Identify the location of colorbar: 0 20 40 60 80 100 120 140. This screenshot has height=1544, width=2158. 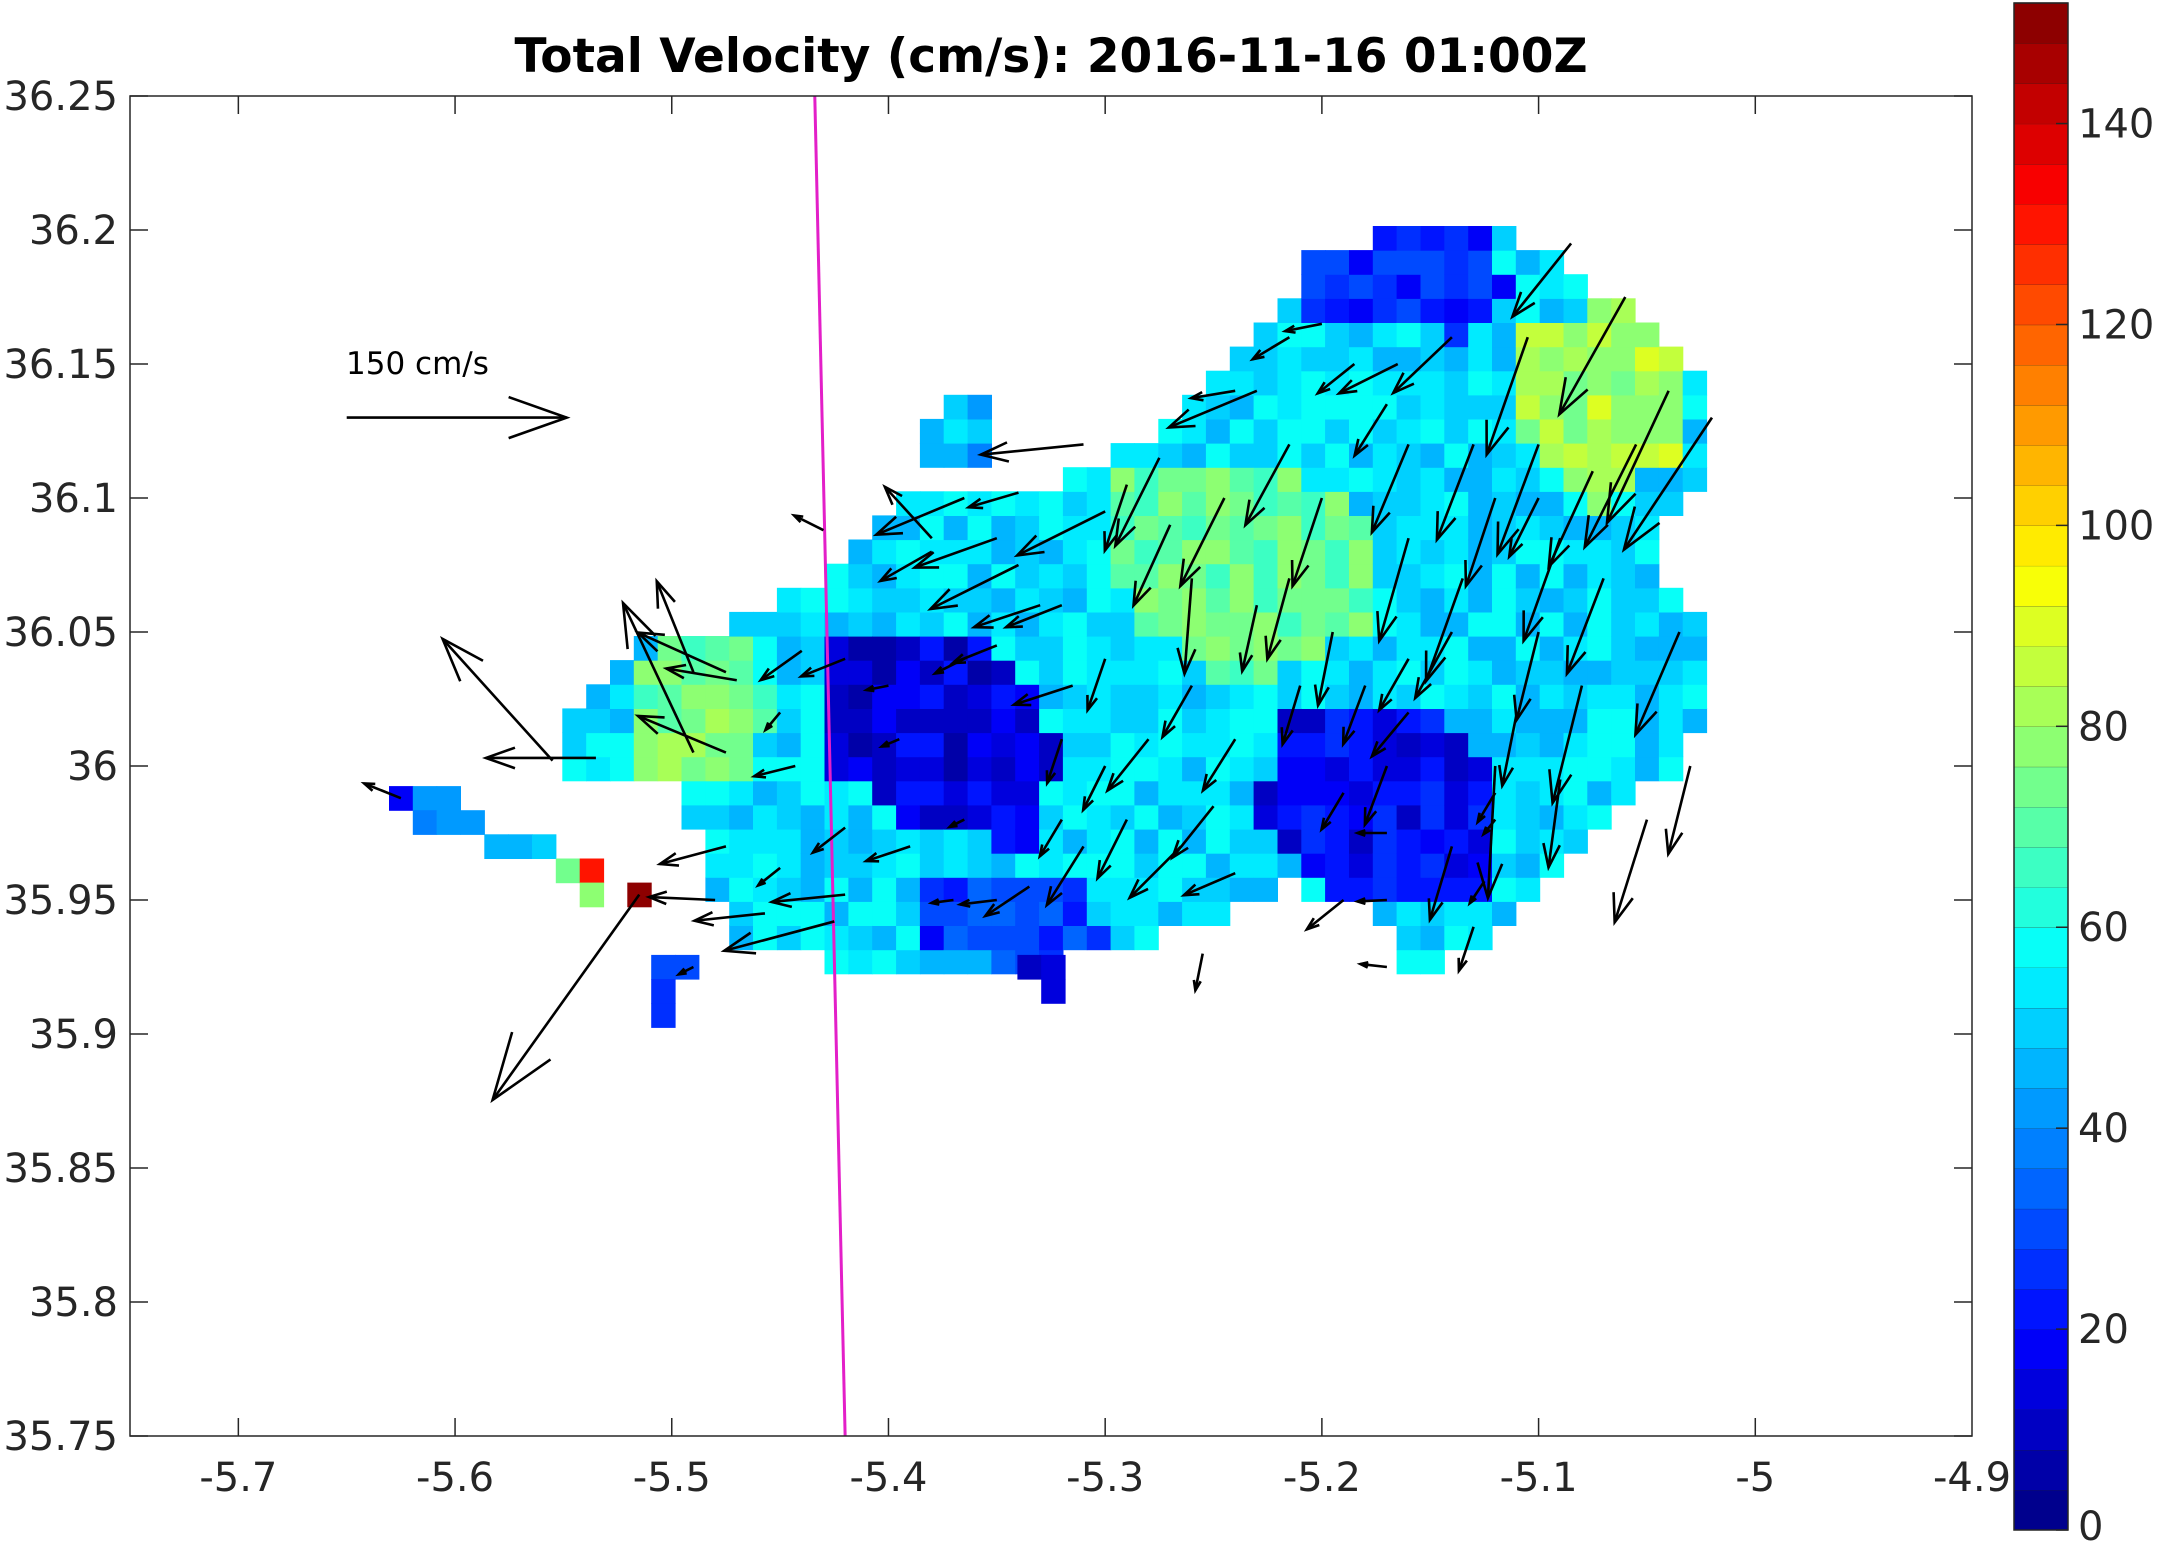
(2083, 773).